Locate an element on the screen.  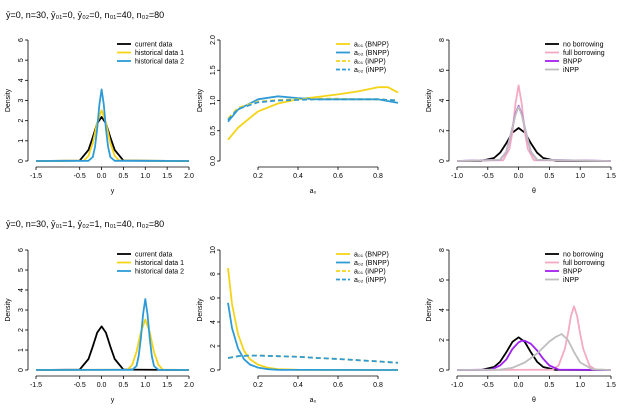
row2-theta-x-tick-label-0: -1.0 is located at coordinates (457, 385).